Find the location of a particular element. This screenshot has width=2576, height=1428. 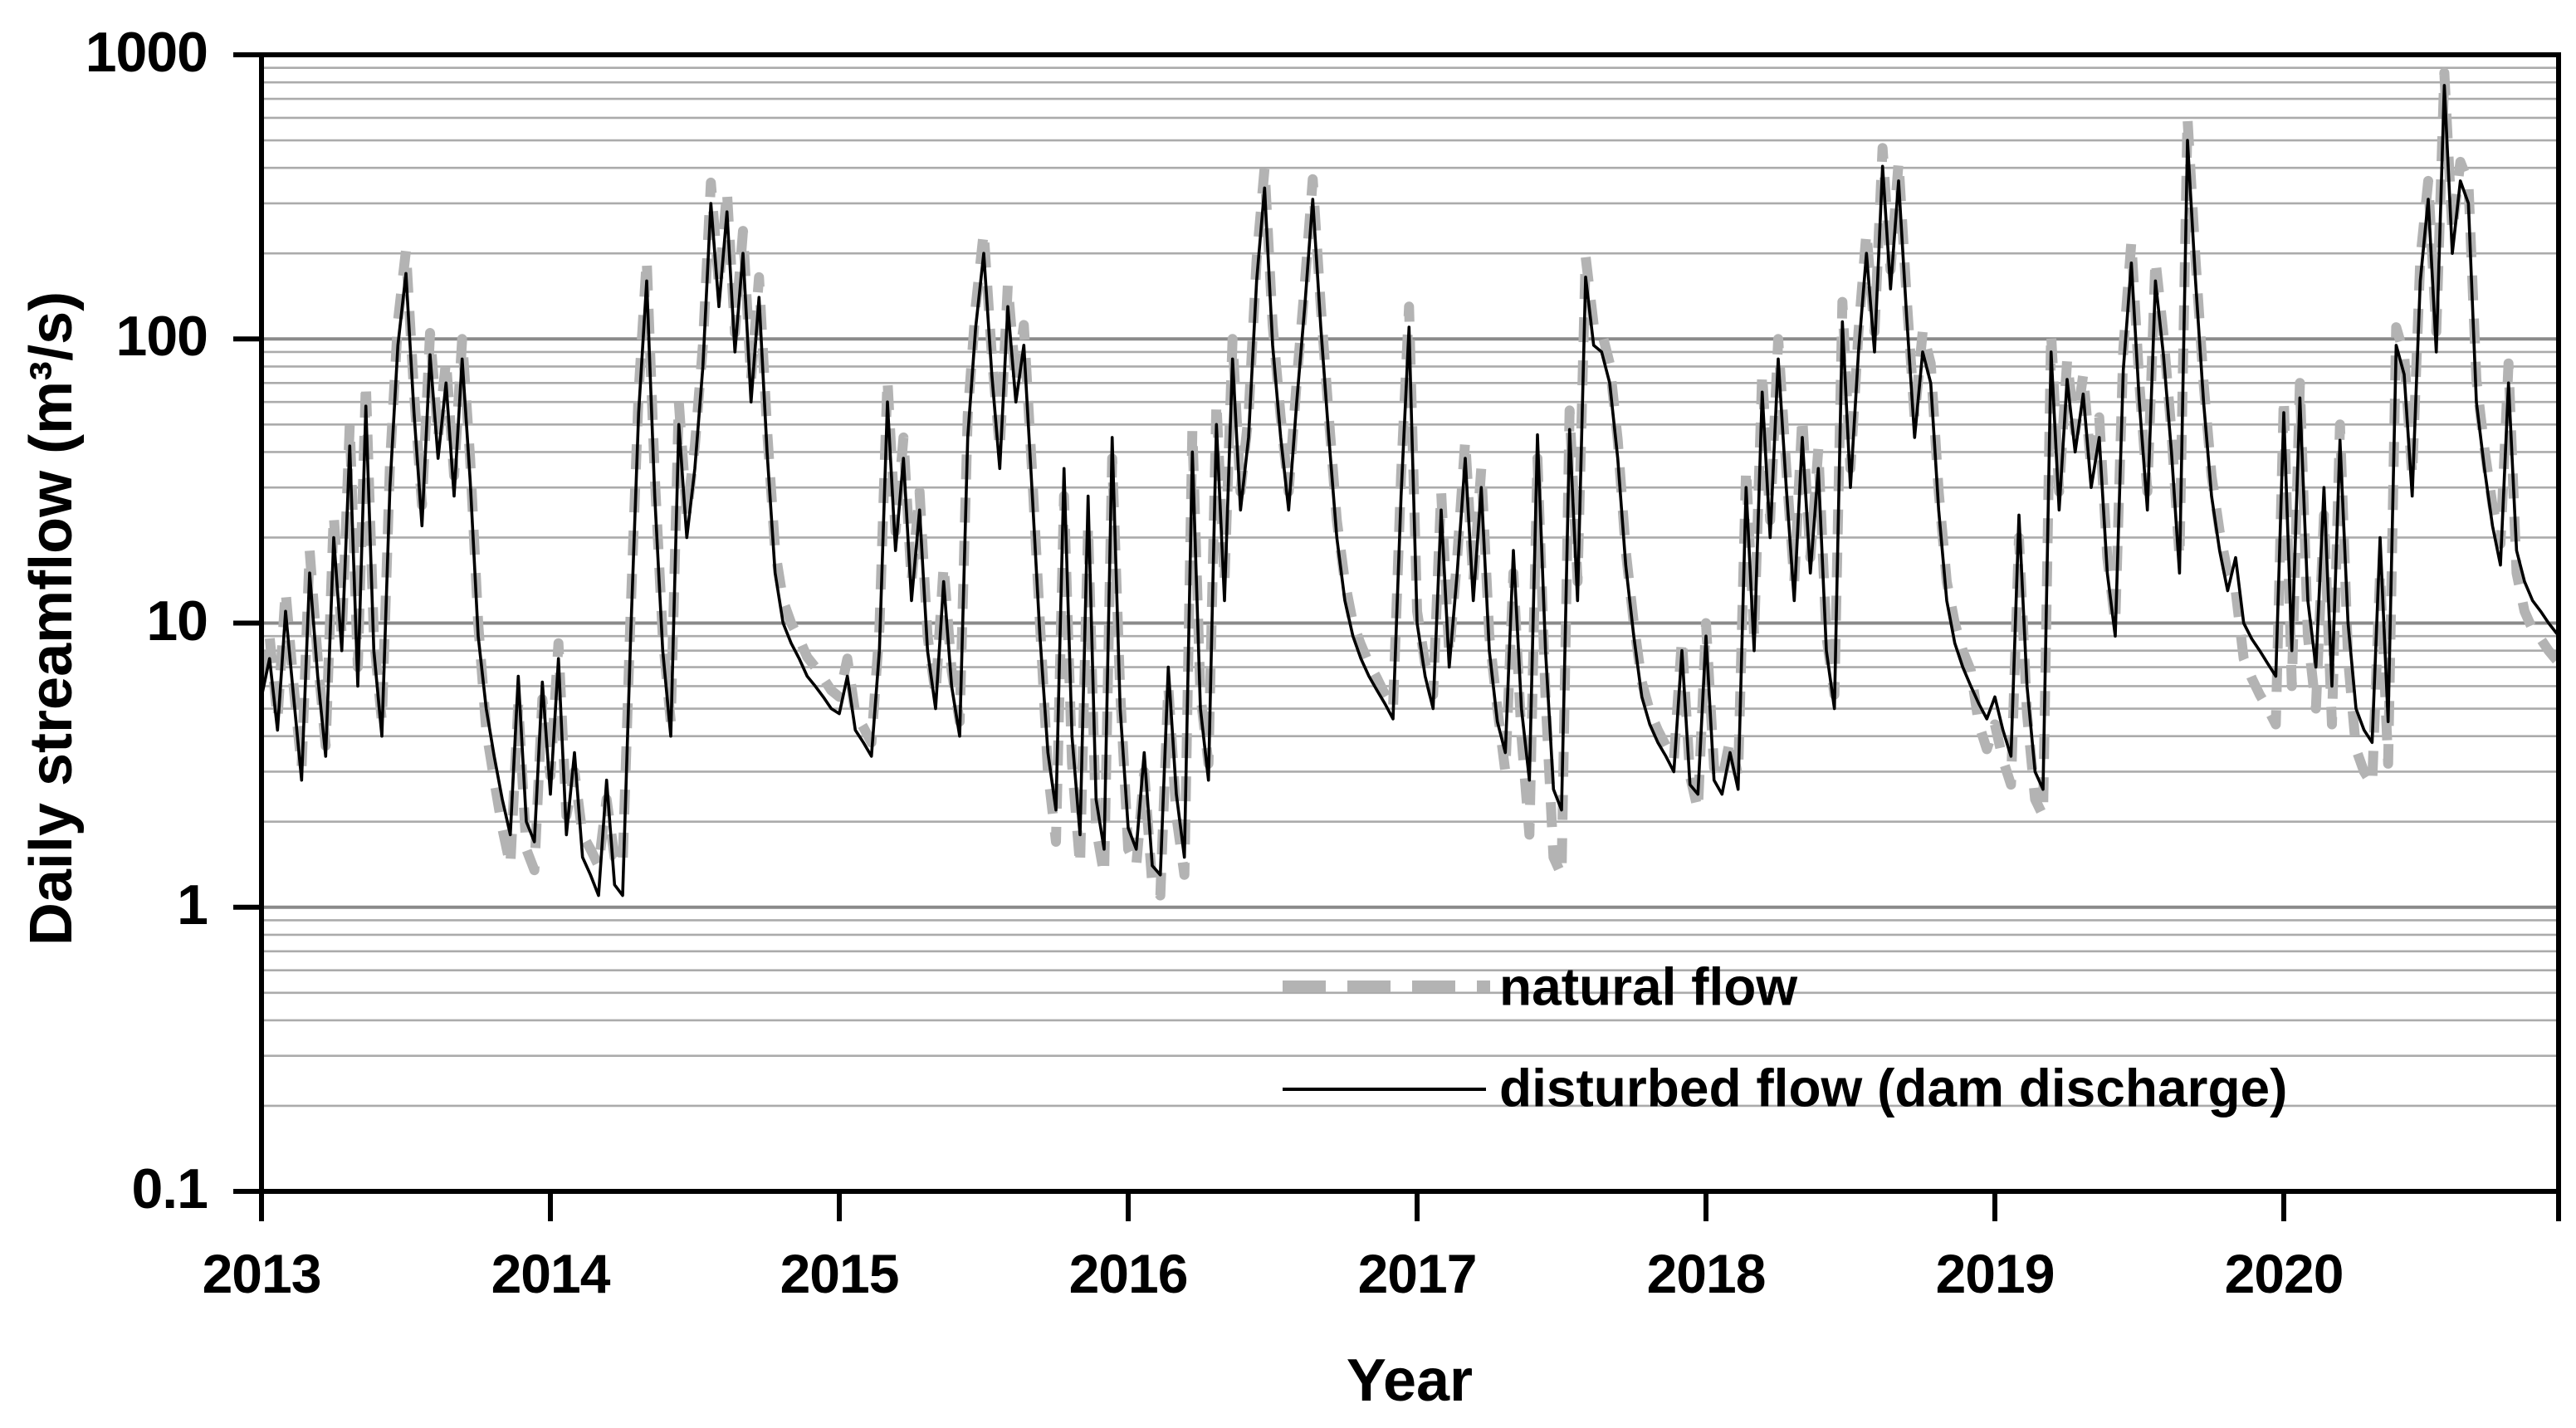

x-tick-label: 2017 is located at coordinates (1417, 1273).